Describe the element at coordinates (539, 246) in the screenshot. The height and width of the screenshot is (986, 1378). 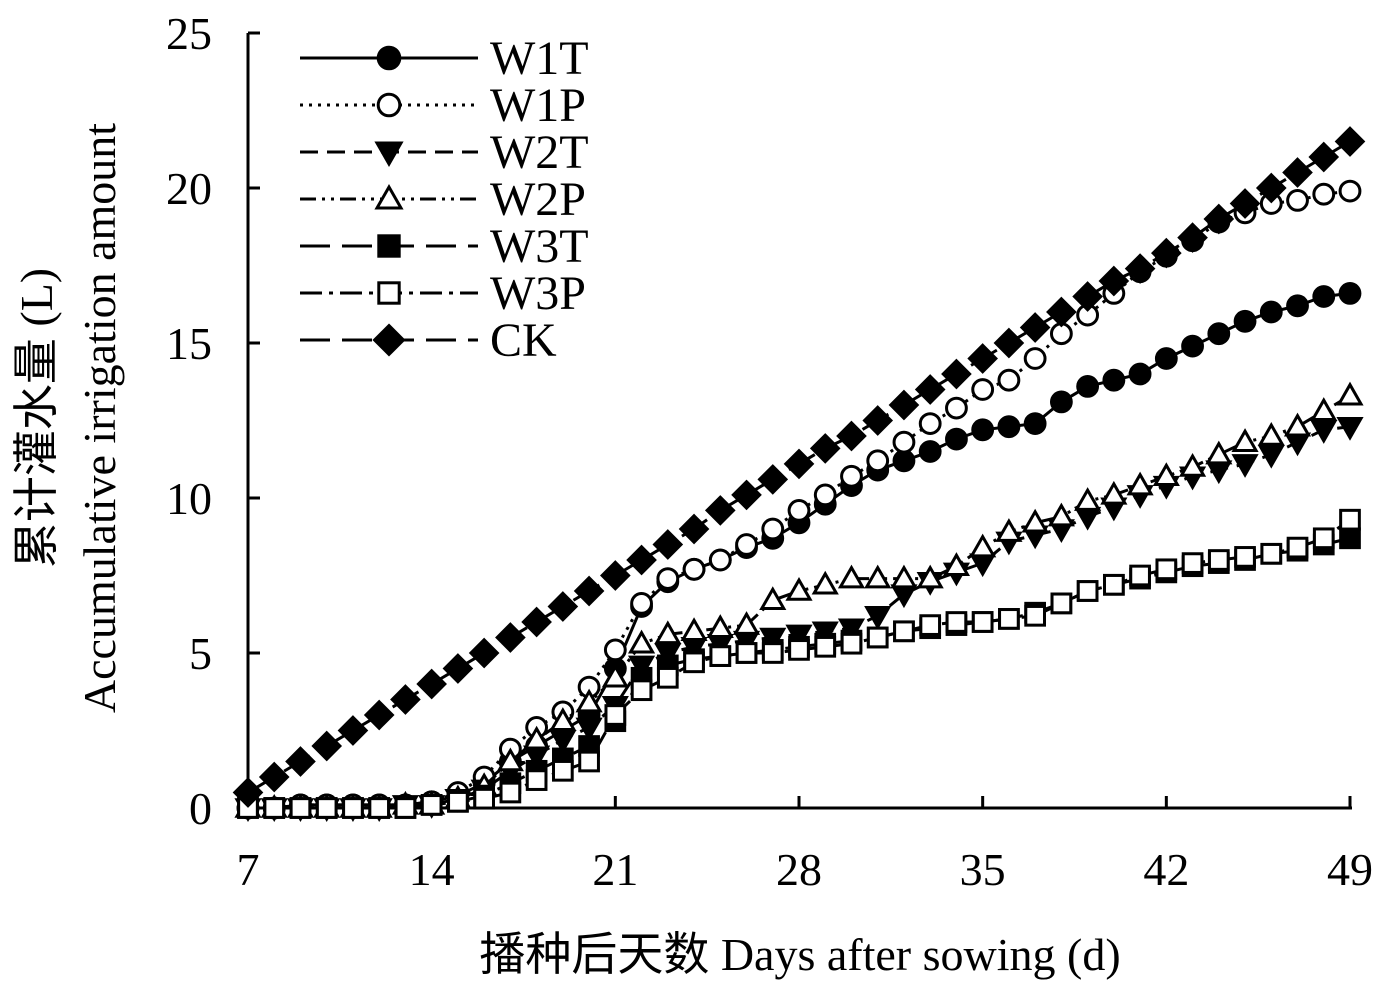
I see `legend-label-W3T: W3T` at that location.